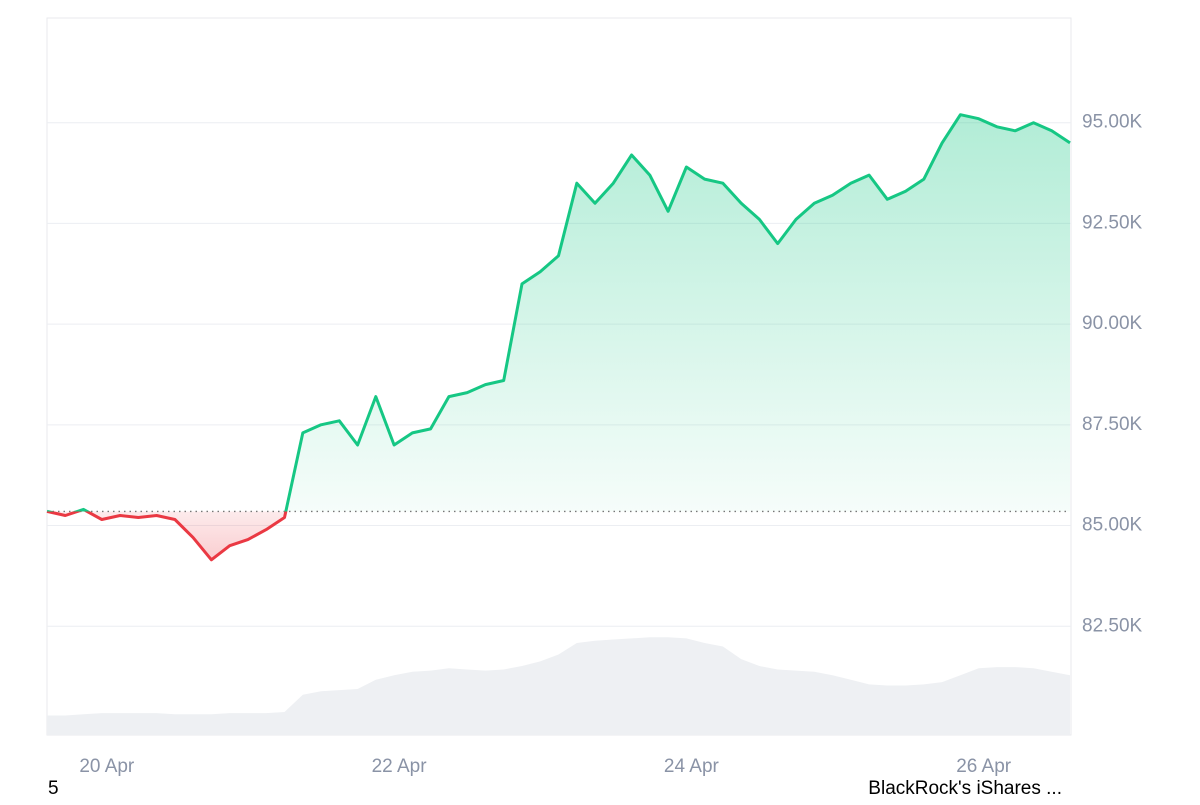 The width and height of the screenshot is (1200, 805). I want to click on y-tick-label: 92.50K, so click(1112, 222).